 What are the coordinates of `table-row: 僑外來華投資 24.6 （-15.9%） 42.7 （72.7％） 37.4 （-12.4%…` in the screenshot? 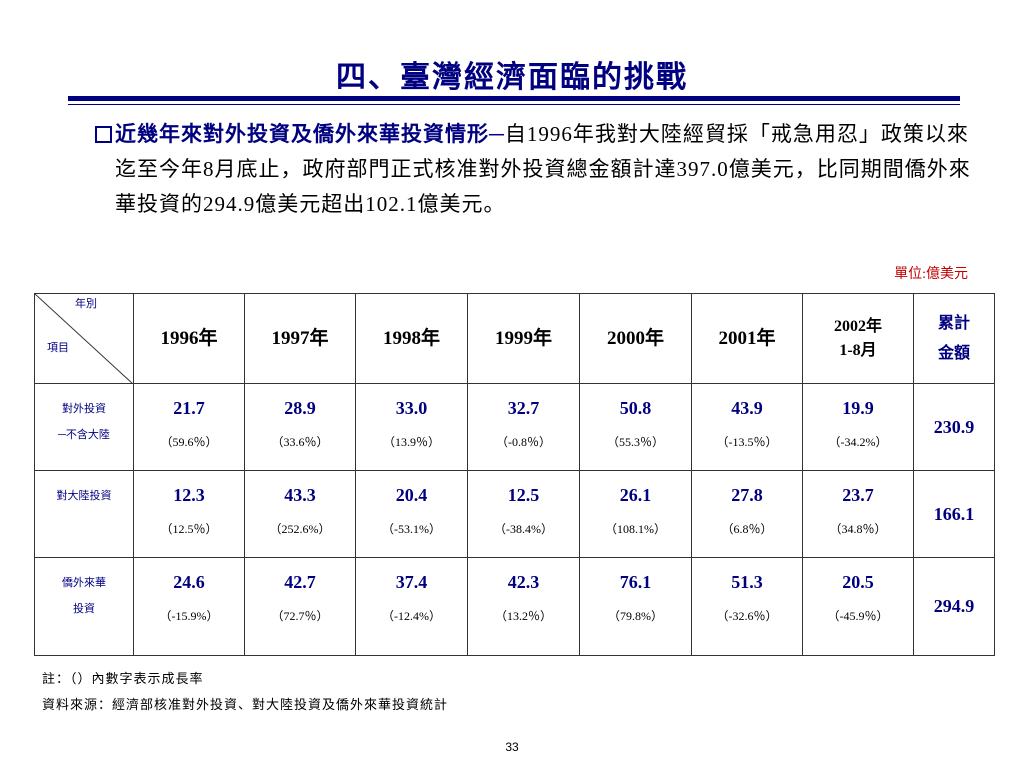 It's located at (514, 606).